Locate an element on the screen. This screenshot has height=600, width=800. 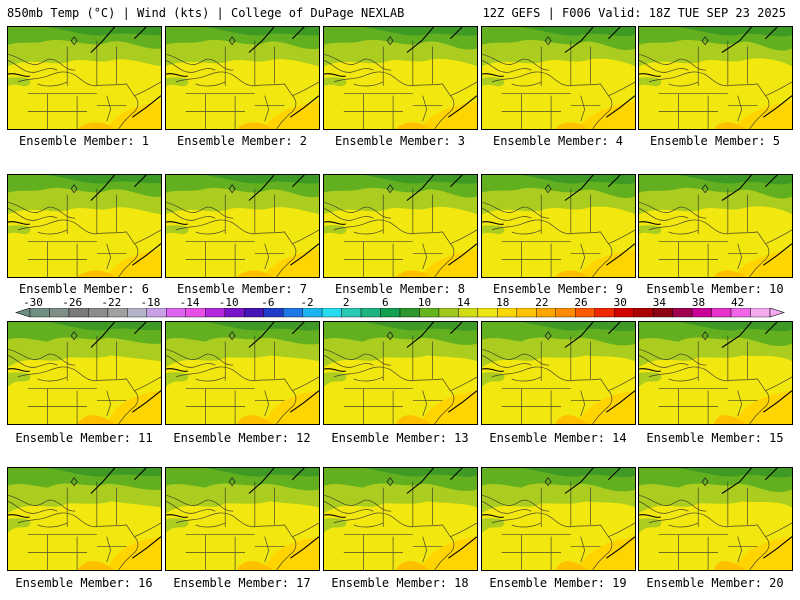
member-caption: Ensemble Member: 3 is located at coordinates (400, 141).